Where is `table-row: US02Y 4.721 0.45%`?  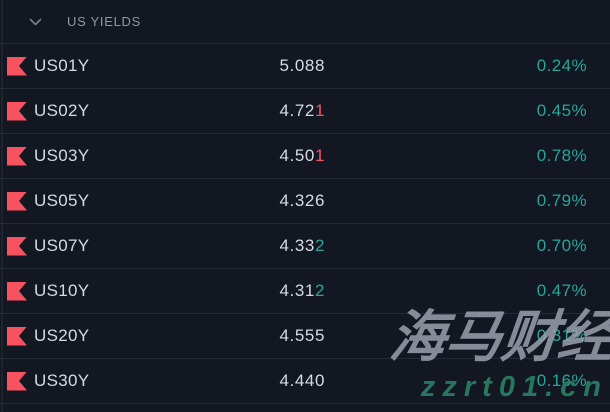 table-row: US02Y 4.721 0.45% is located at coordinates (305, 111).